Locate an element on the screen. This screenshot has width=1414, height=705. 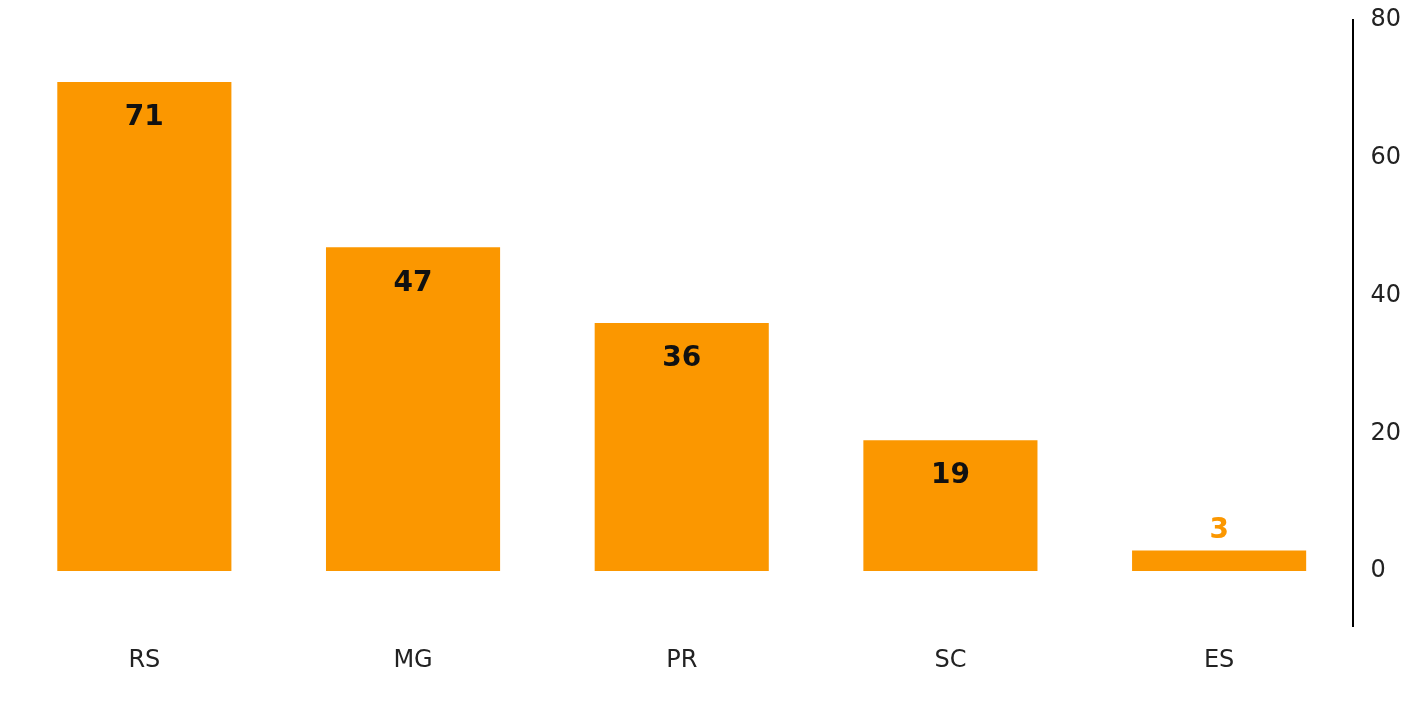
x-tick-label: ES is located at coordinates (1219, 658).